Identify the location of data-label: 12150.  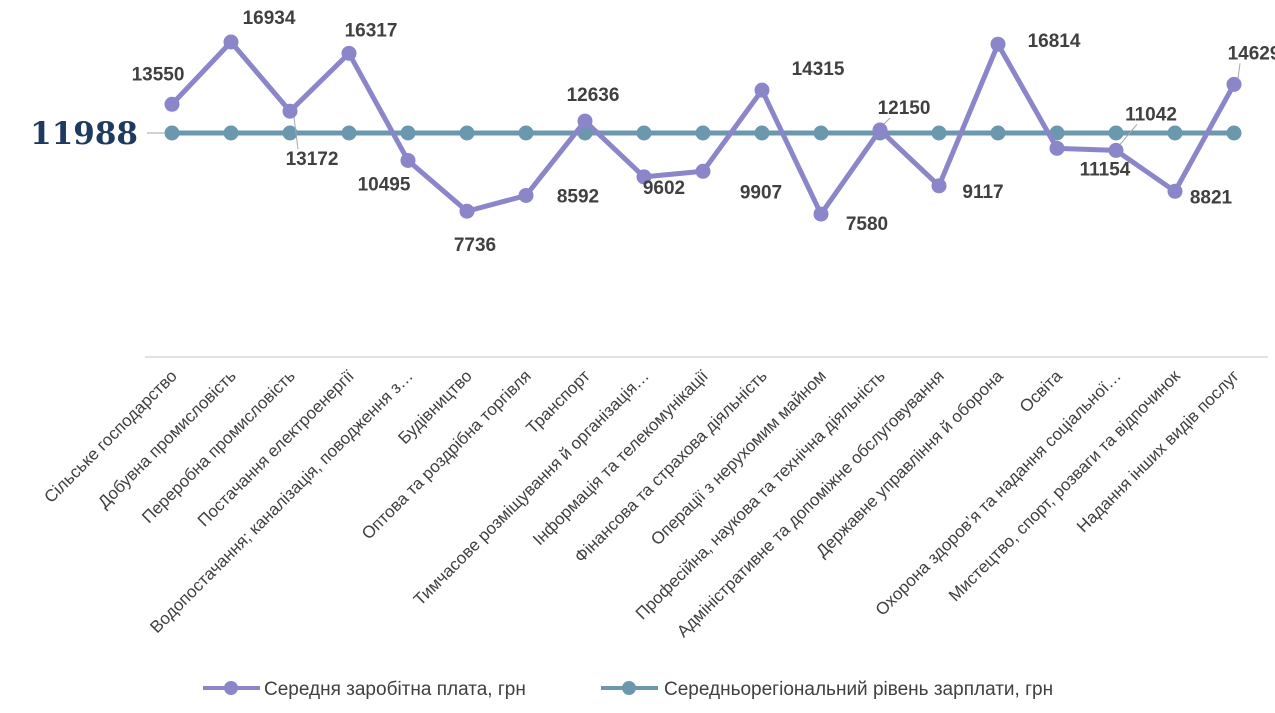
(904, 108).